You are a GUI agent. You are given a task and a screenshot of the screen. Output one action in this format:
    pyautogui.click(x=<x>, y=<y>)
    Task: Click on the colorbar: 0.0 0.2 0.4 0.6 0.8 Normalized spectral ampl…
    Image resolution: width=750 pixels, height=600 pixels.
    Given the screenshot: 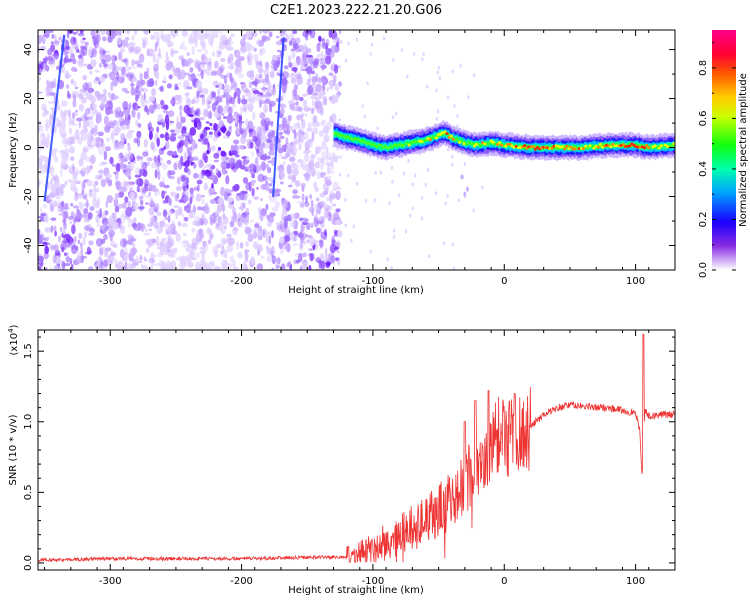 What is the action you would take?
    pyautogui.click(x=723, y=154)
    